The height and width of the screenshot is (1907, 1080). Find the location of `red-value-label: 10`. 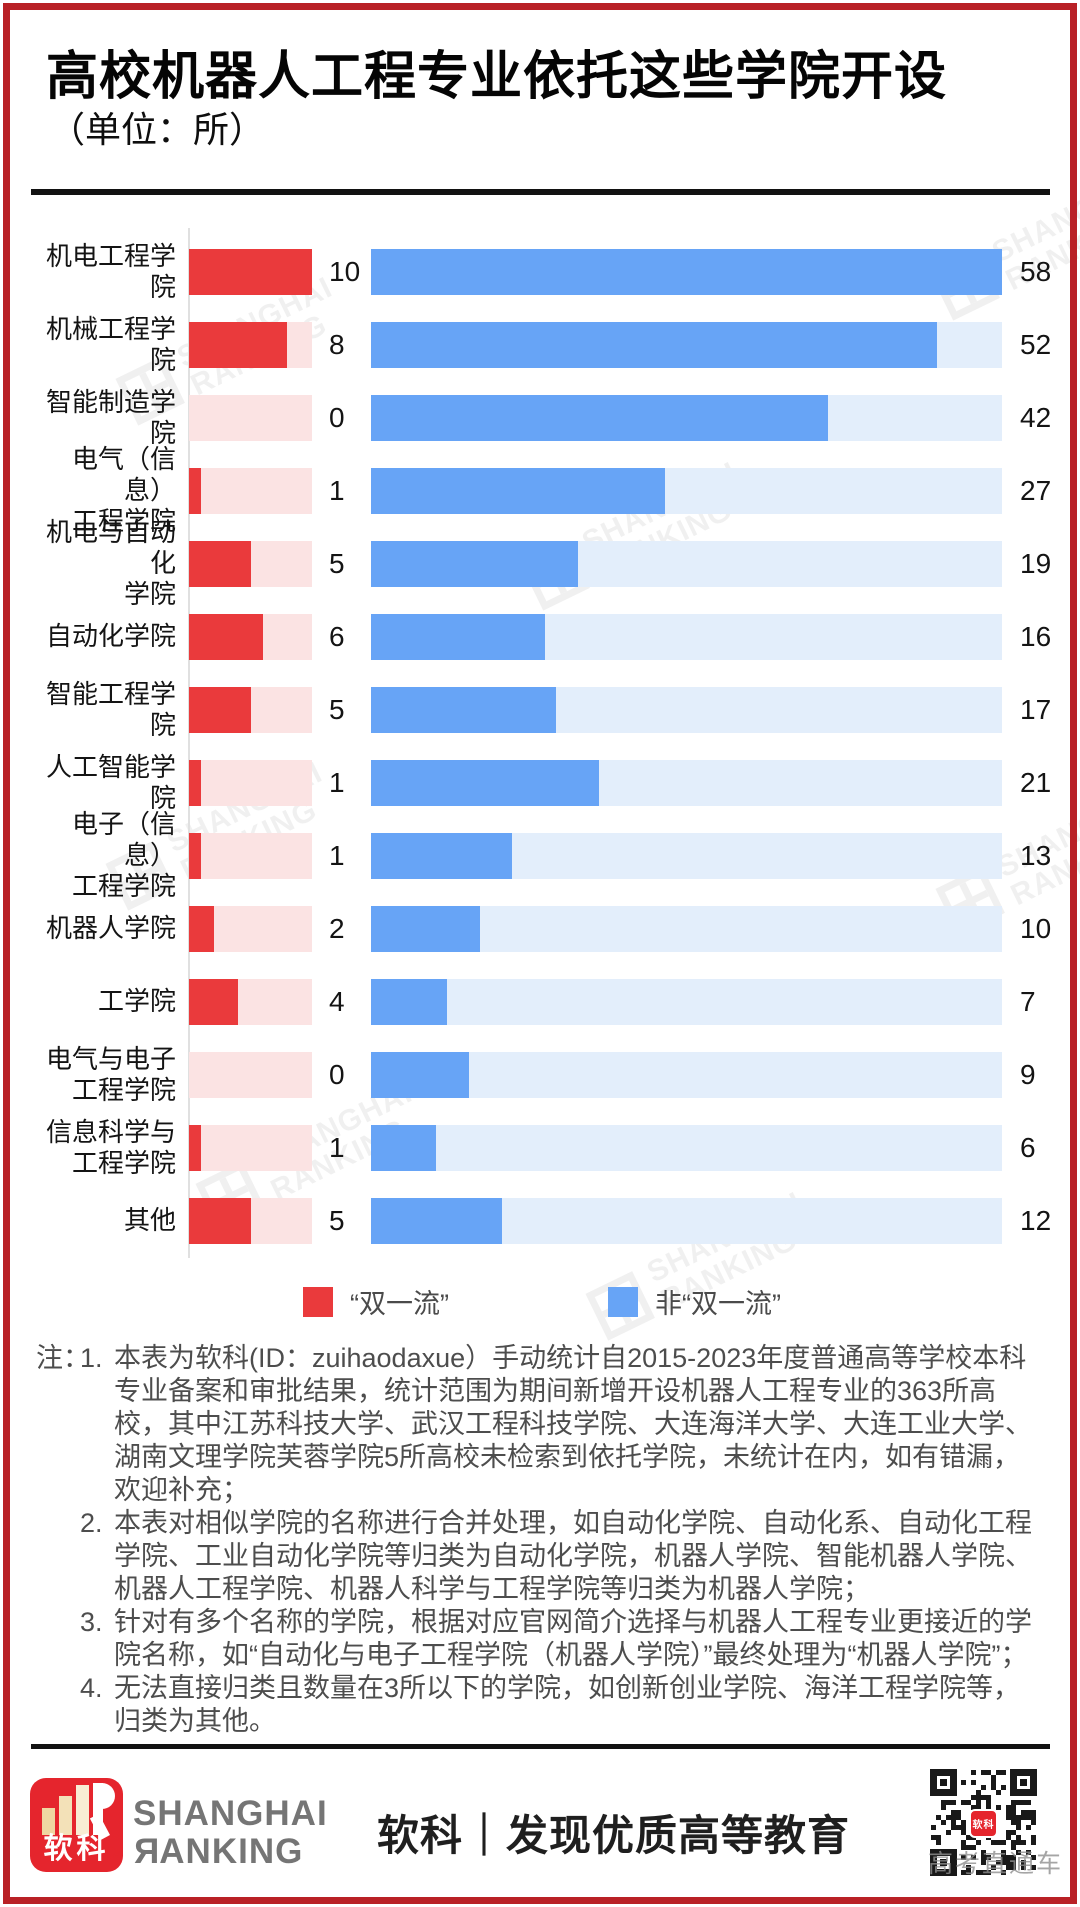

red-value-label: 10 is located at coordinates (345, 271).